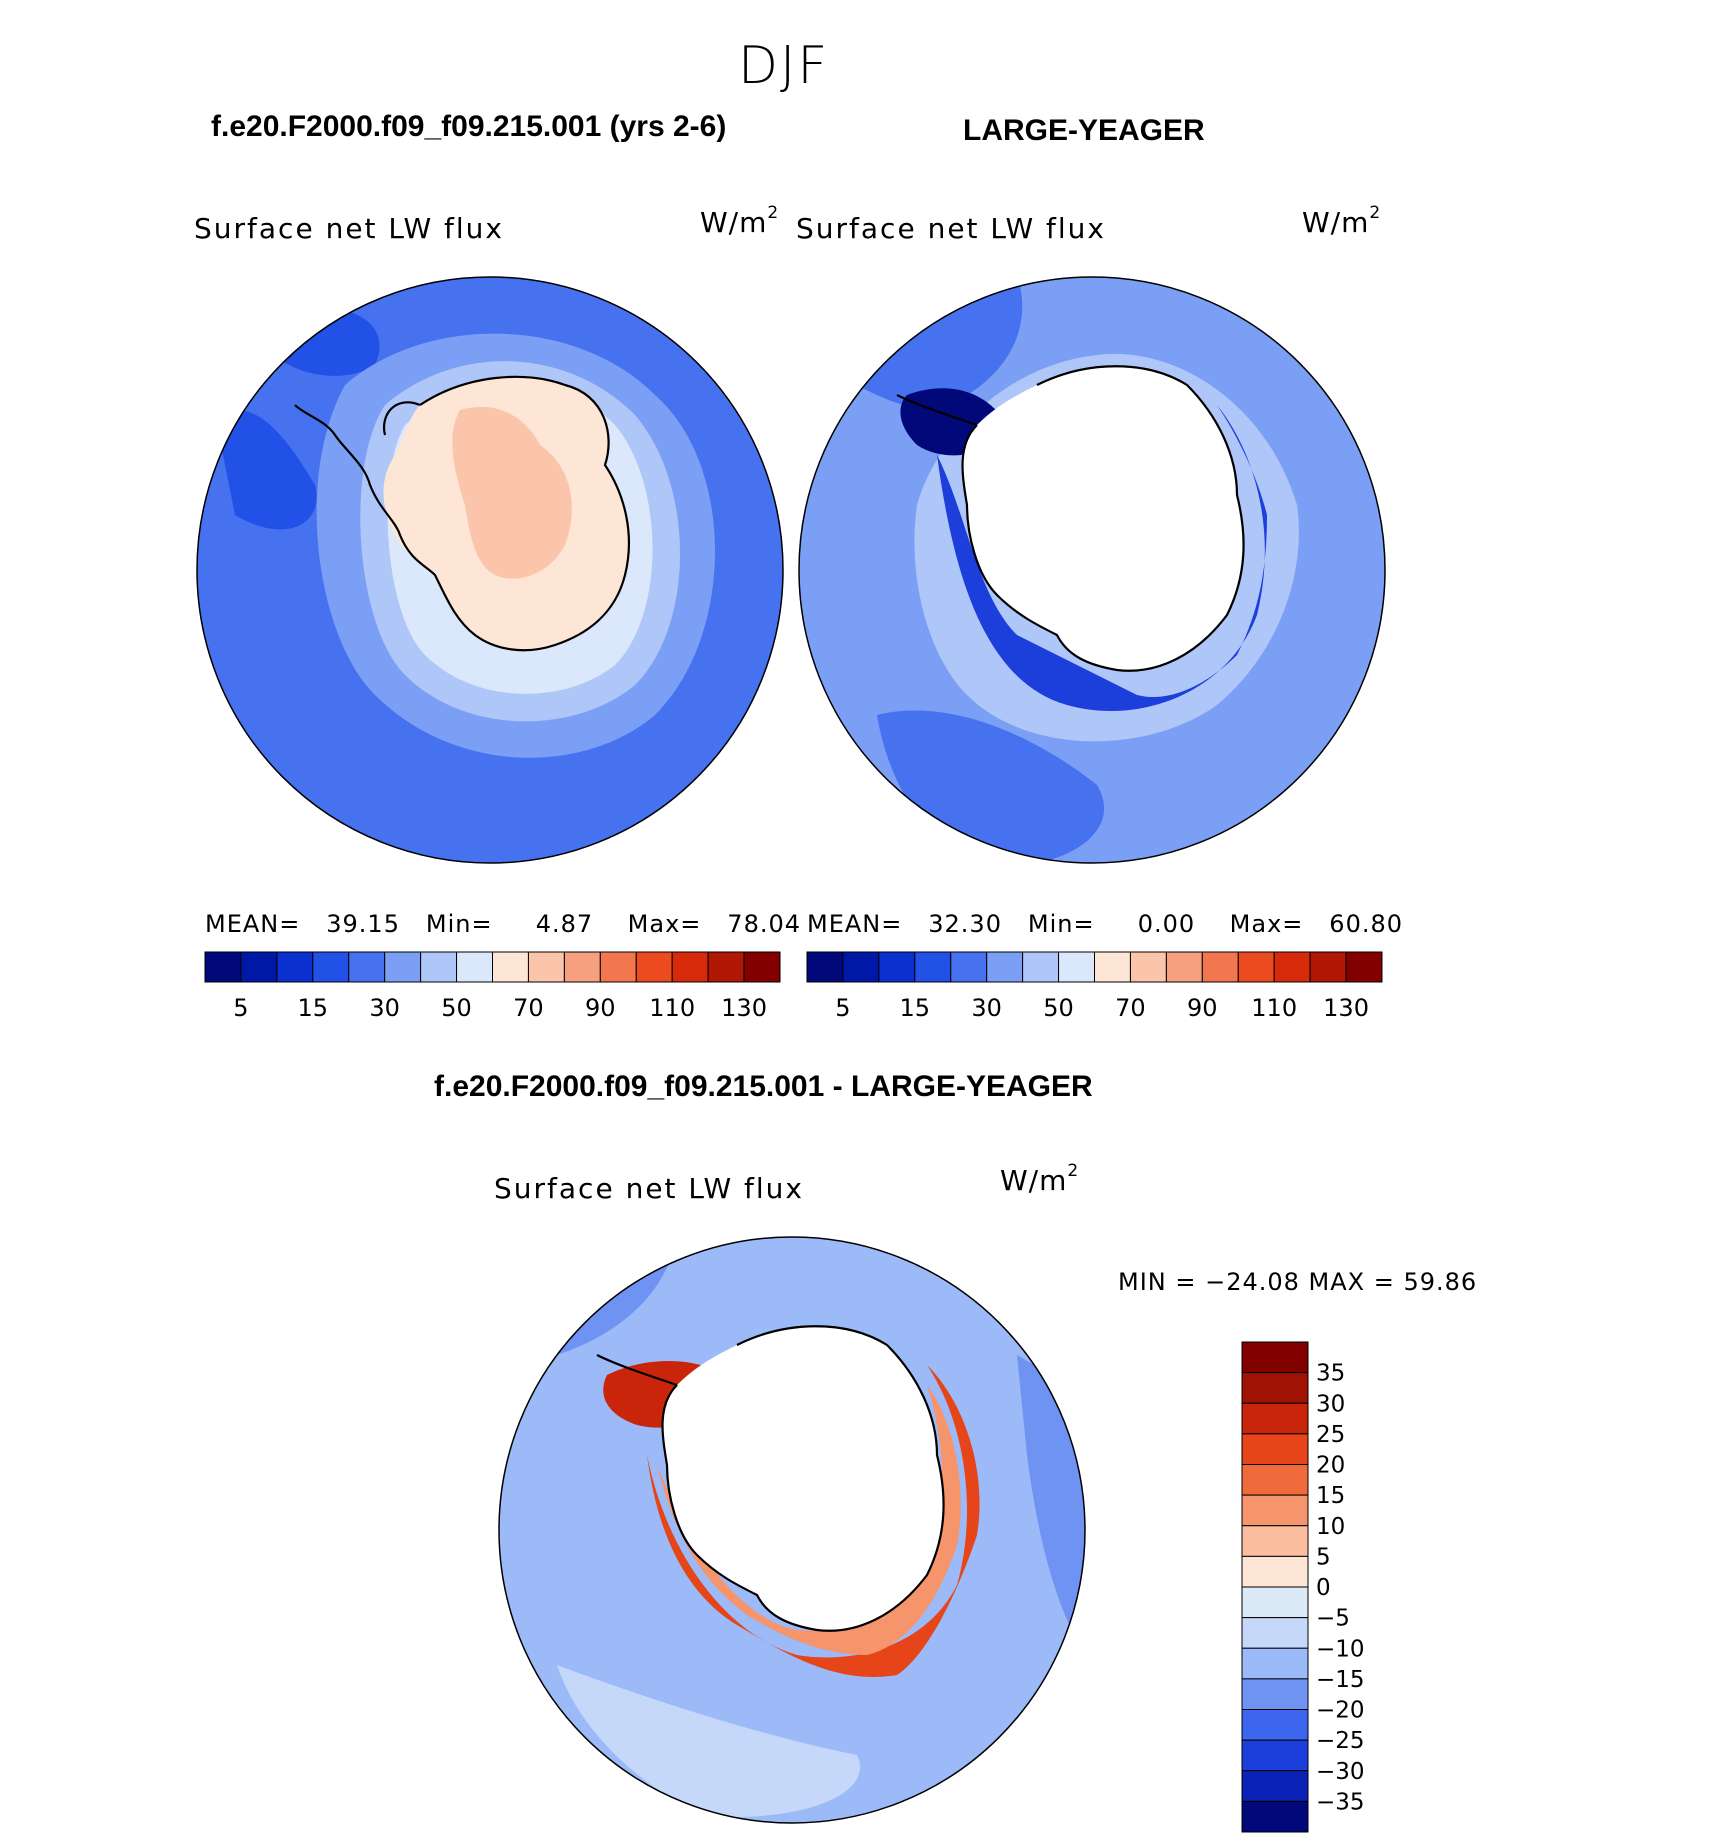  What do you see at coordinates (1040, 1179) in the screenshot?
I see `diff-units-label: W/m2` at bounding box center [1040, 1179].